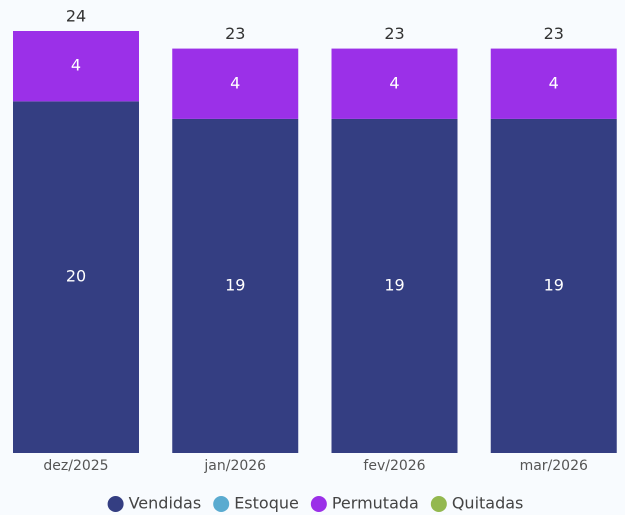 Image resolution: width=625 pixels, height=515 pixels. Describe the element at coordinates (165, 503) in the screenshot. I see `legend-label: Vendidas` at that location.